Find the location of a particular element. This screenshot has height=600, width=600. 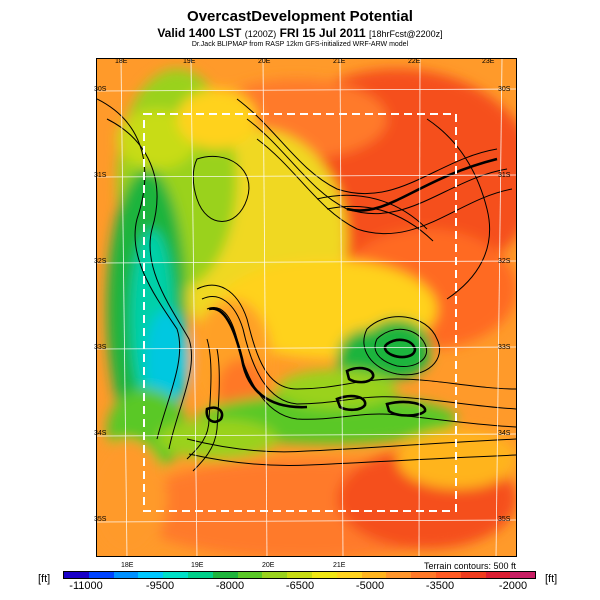

lon-label-top: 20E is located at coordinates (264, 61).